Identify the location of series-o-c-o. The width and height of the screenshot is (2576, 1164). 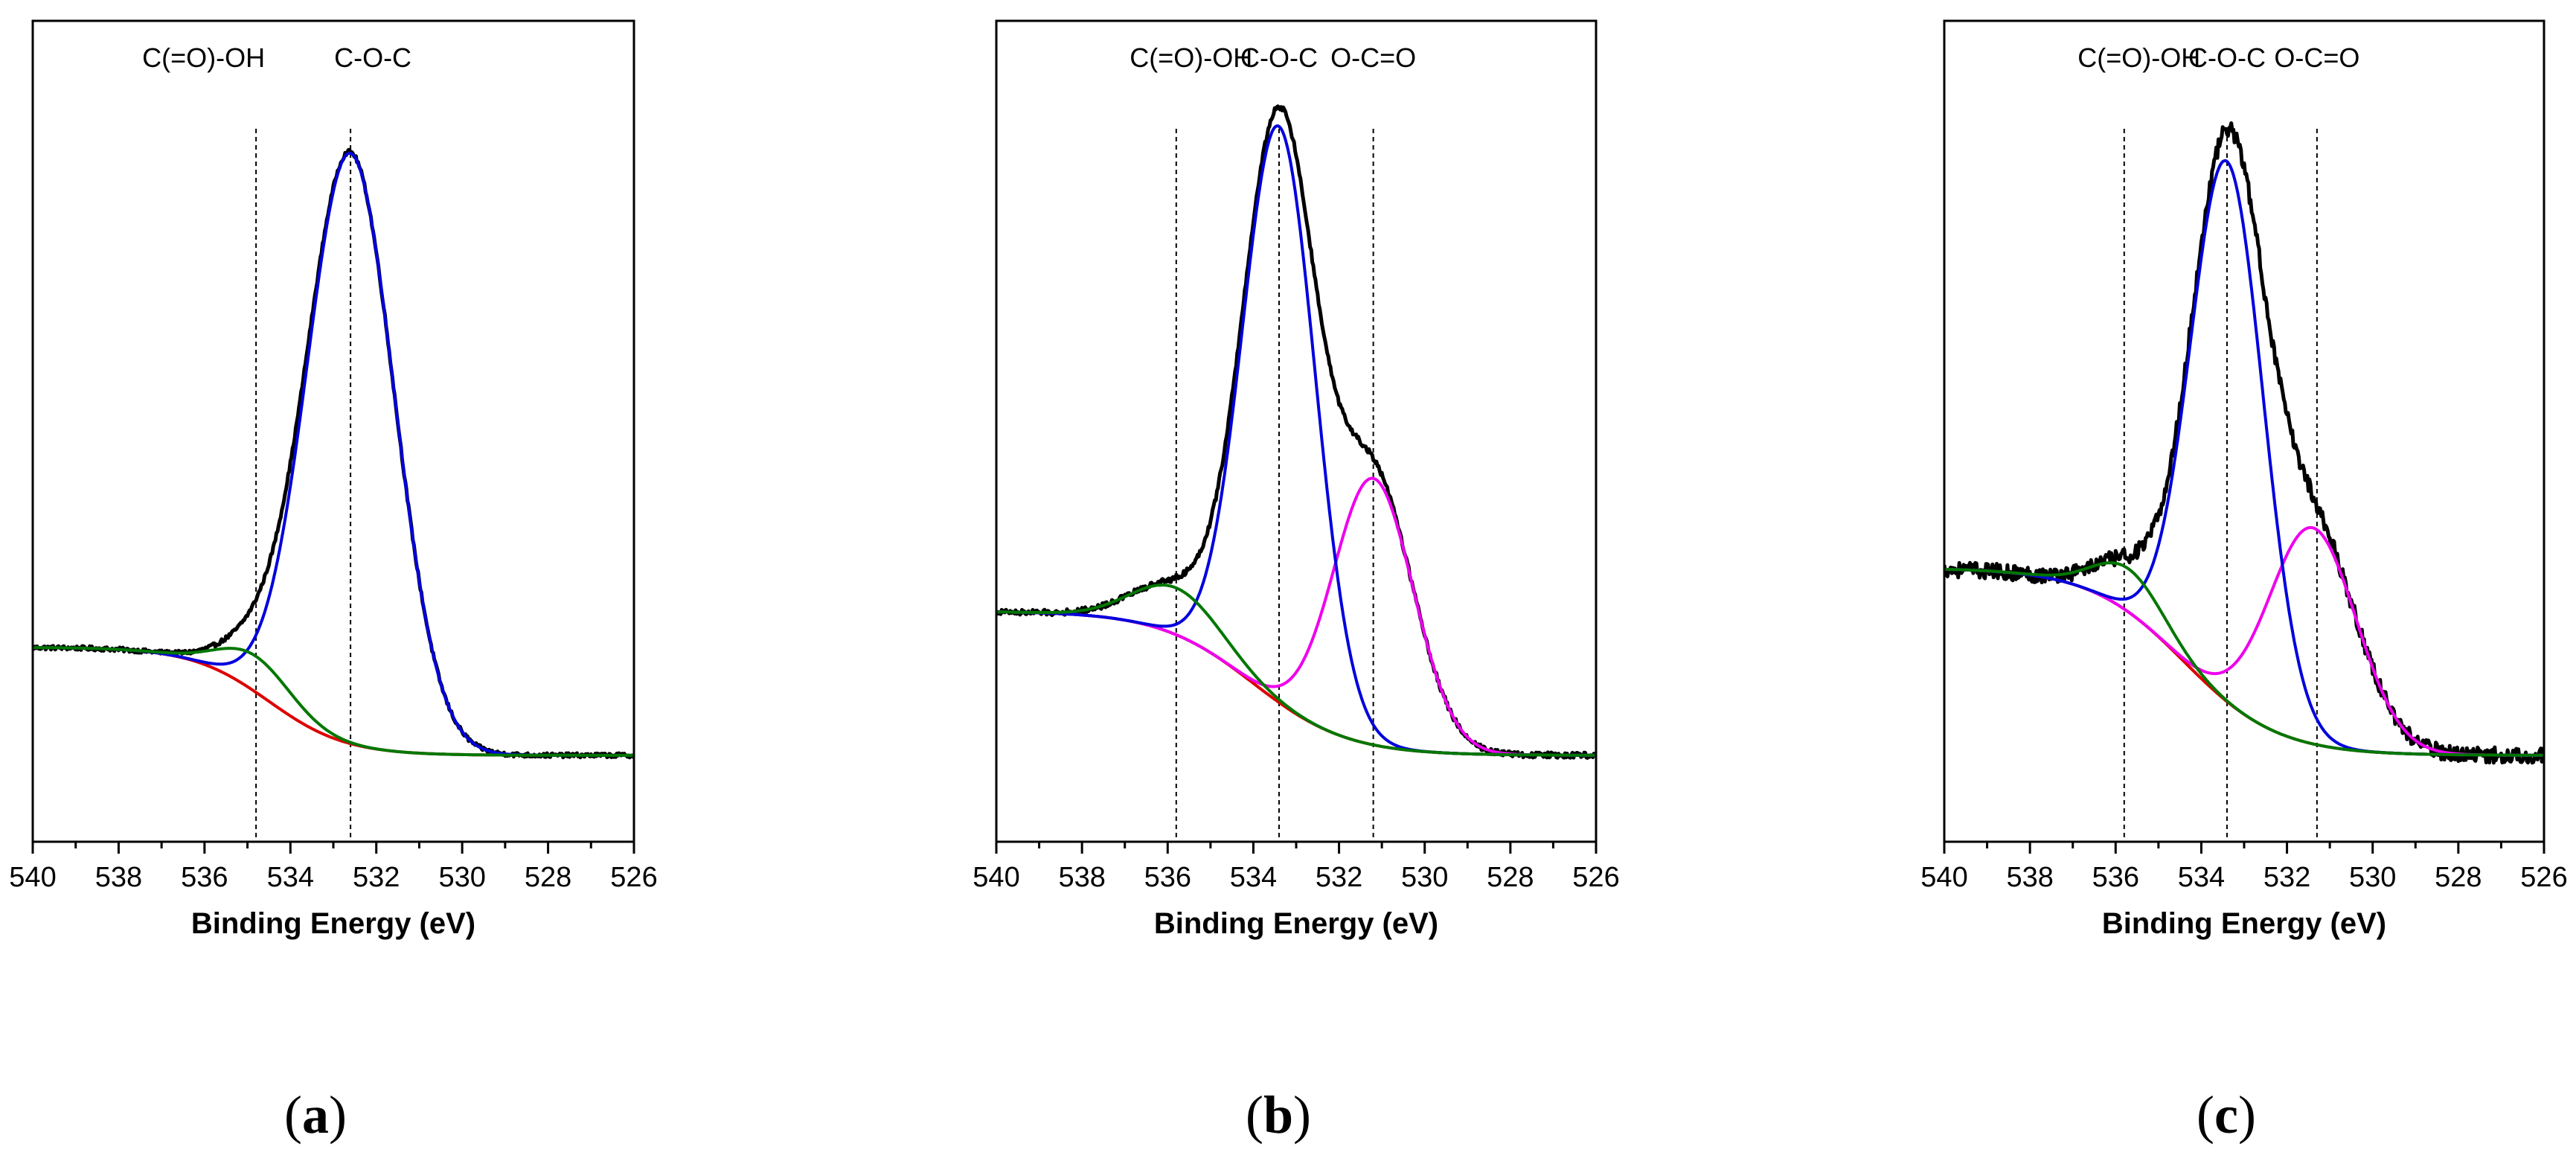
(2244, 641).